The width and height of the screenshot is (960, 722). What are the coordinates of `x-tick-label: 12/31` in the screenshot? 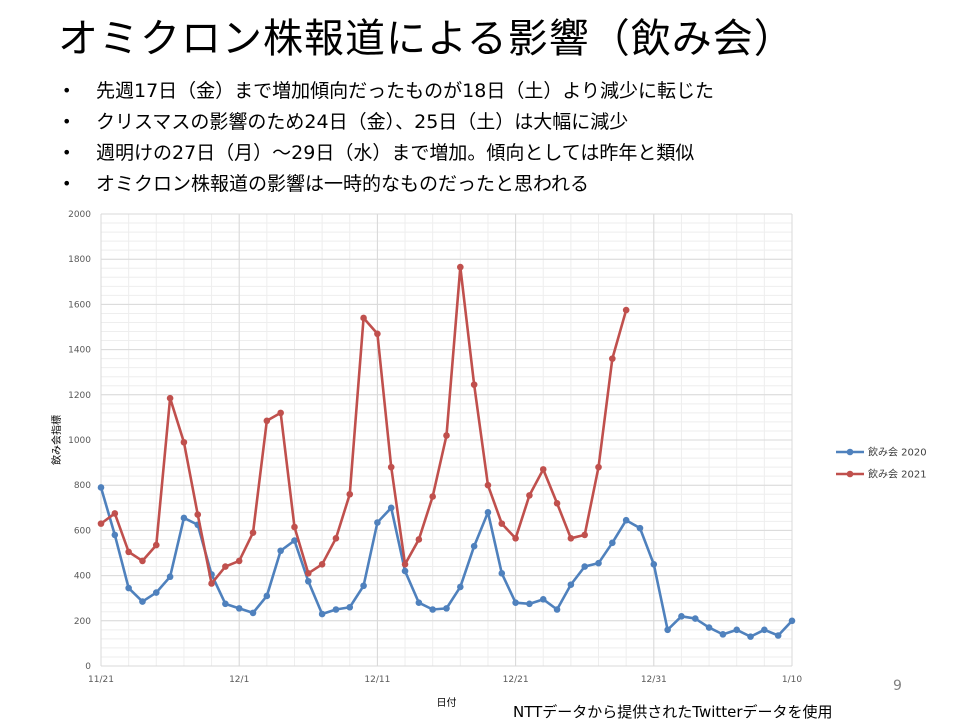 It's located at (654, 680).